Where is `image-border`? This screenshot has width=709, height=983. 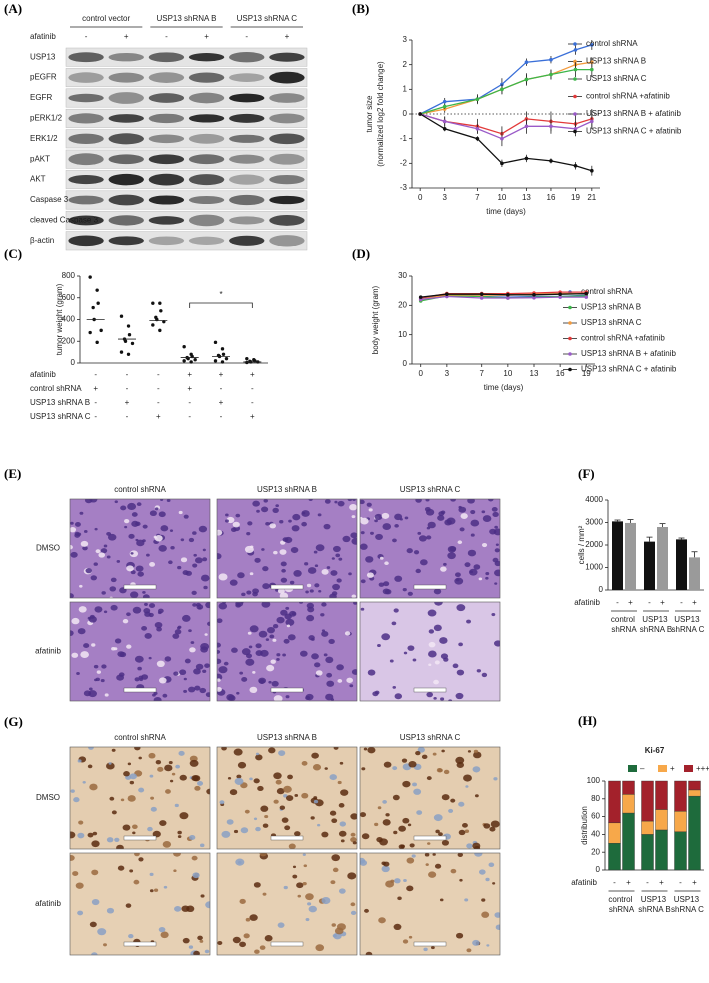
image-border is located at coordinates (140, 904).